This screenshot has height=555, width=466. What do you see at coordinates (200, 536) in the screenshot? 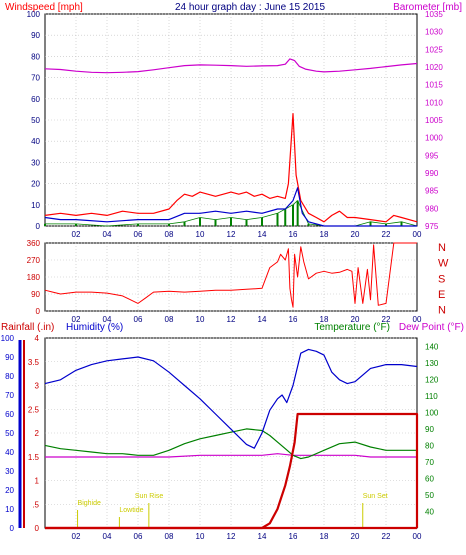
I see `panel3-x-tick-label: 10` at bounding box center [200, 536].